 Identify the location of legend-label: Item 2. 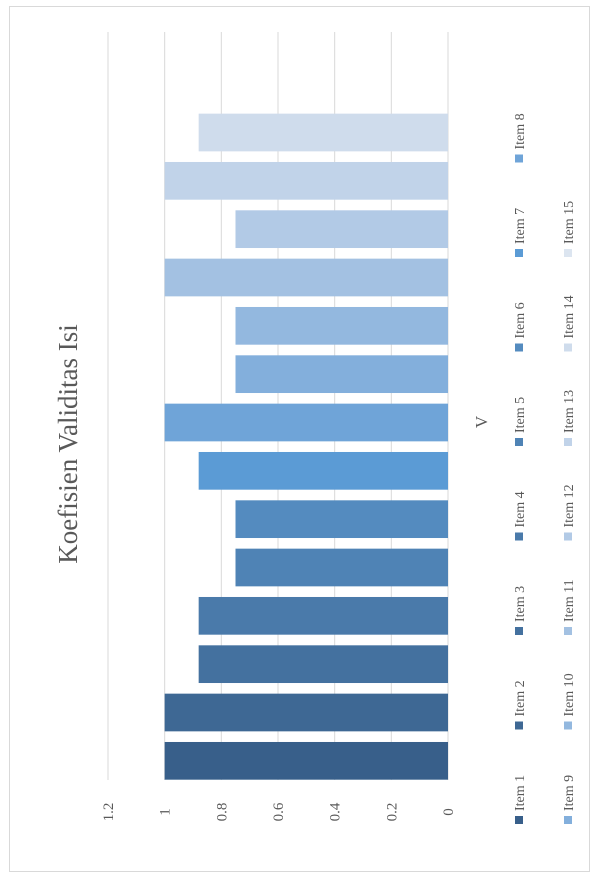
(520, 698).